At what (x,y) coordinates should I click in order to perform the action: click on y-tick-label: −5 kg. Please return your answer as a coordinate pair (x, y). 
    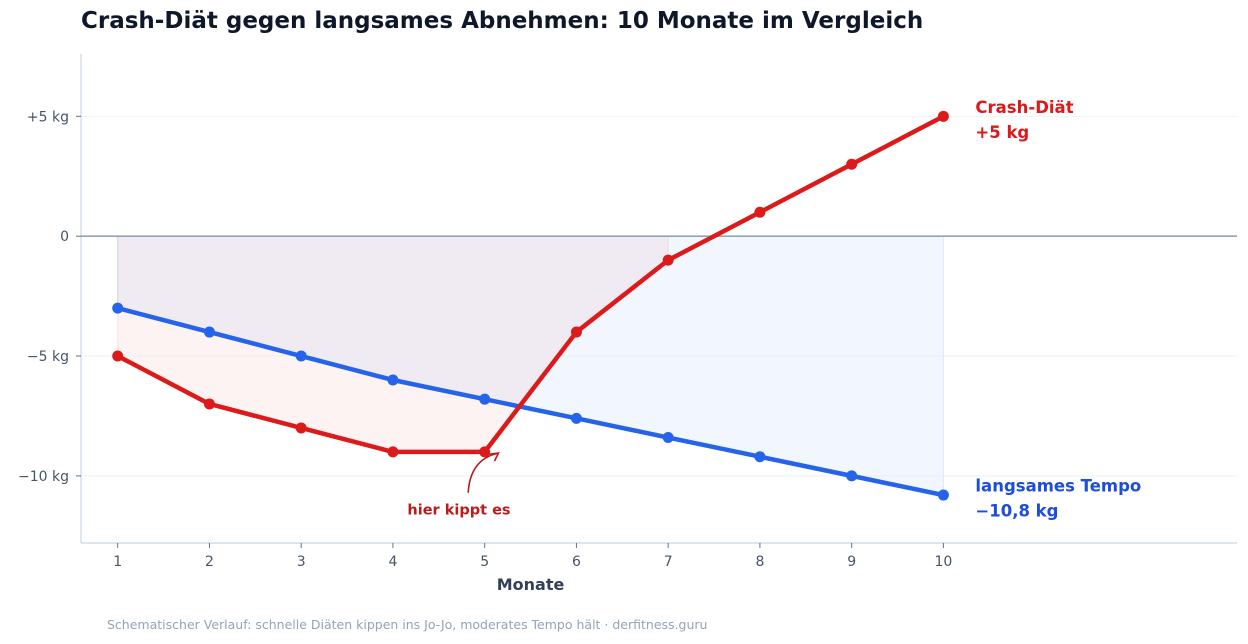
    Looking at the image, I should click on (48, 357).